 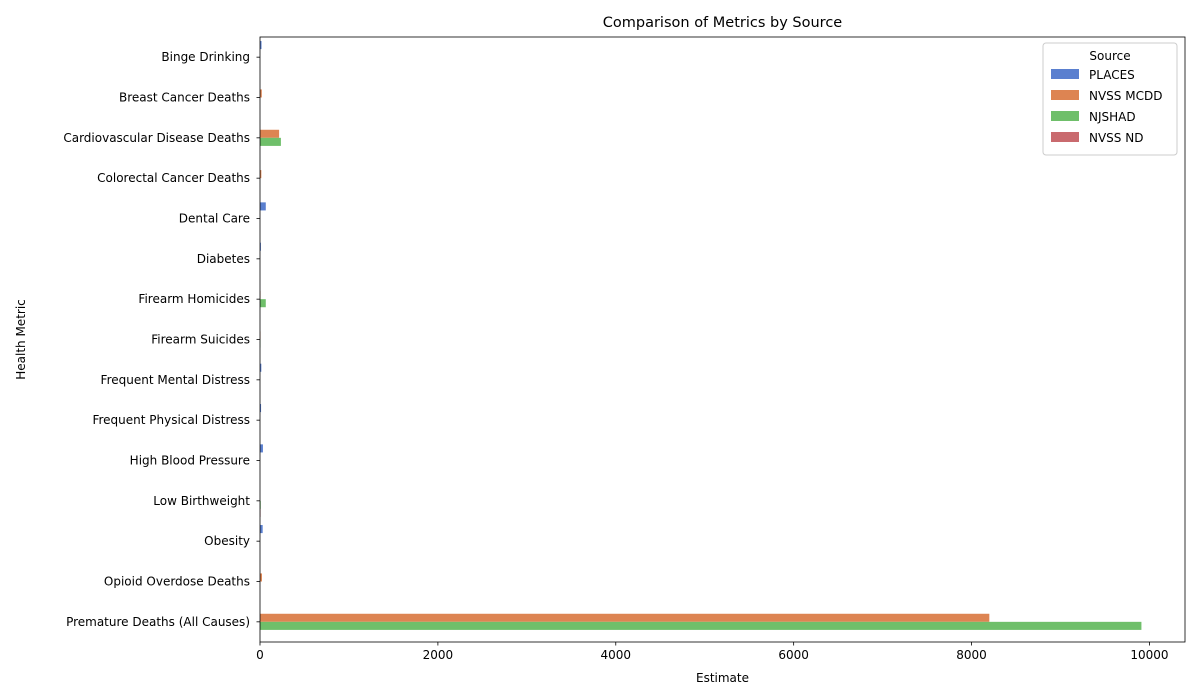 I want to click on x-tick-label: 6000, so click(x=793, y=655).